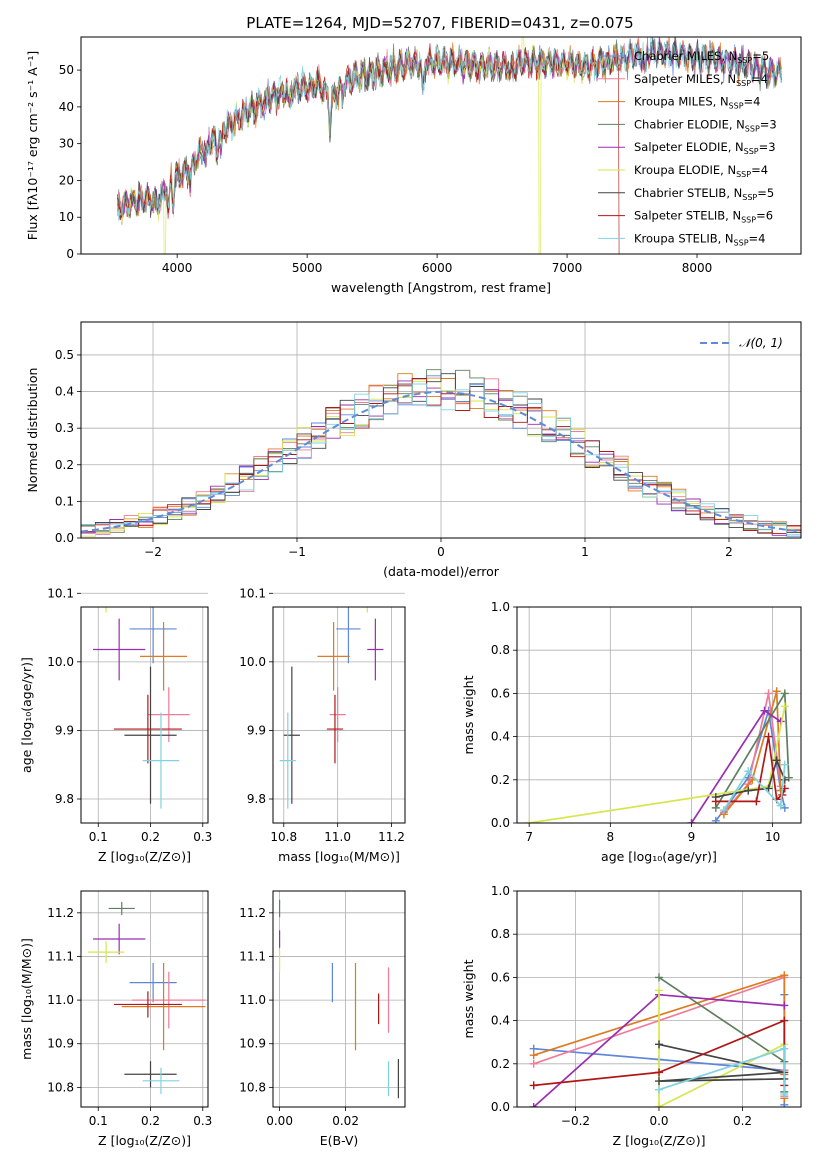  Describe the element at coordinates (688, 193) in the screenshot. I see `legend-label-prefix: Chabrier STELIB, N` at that location.